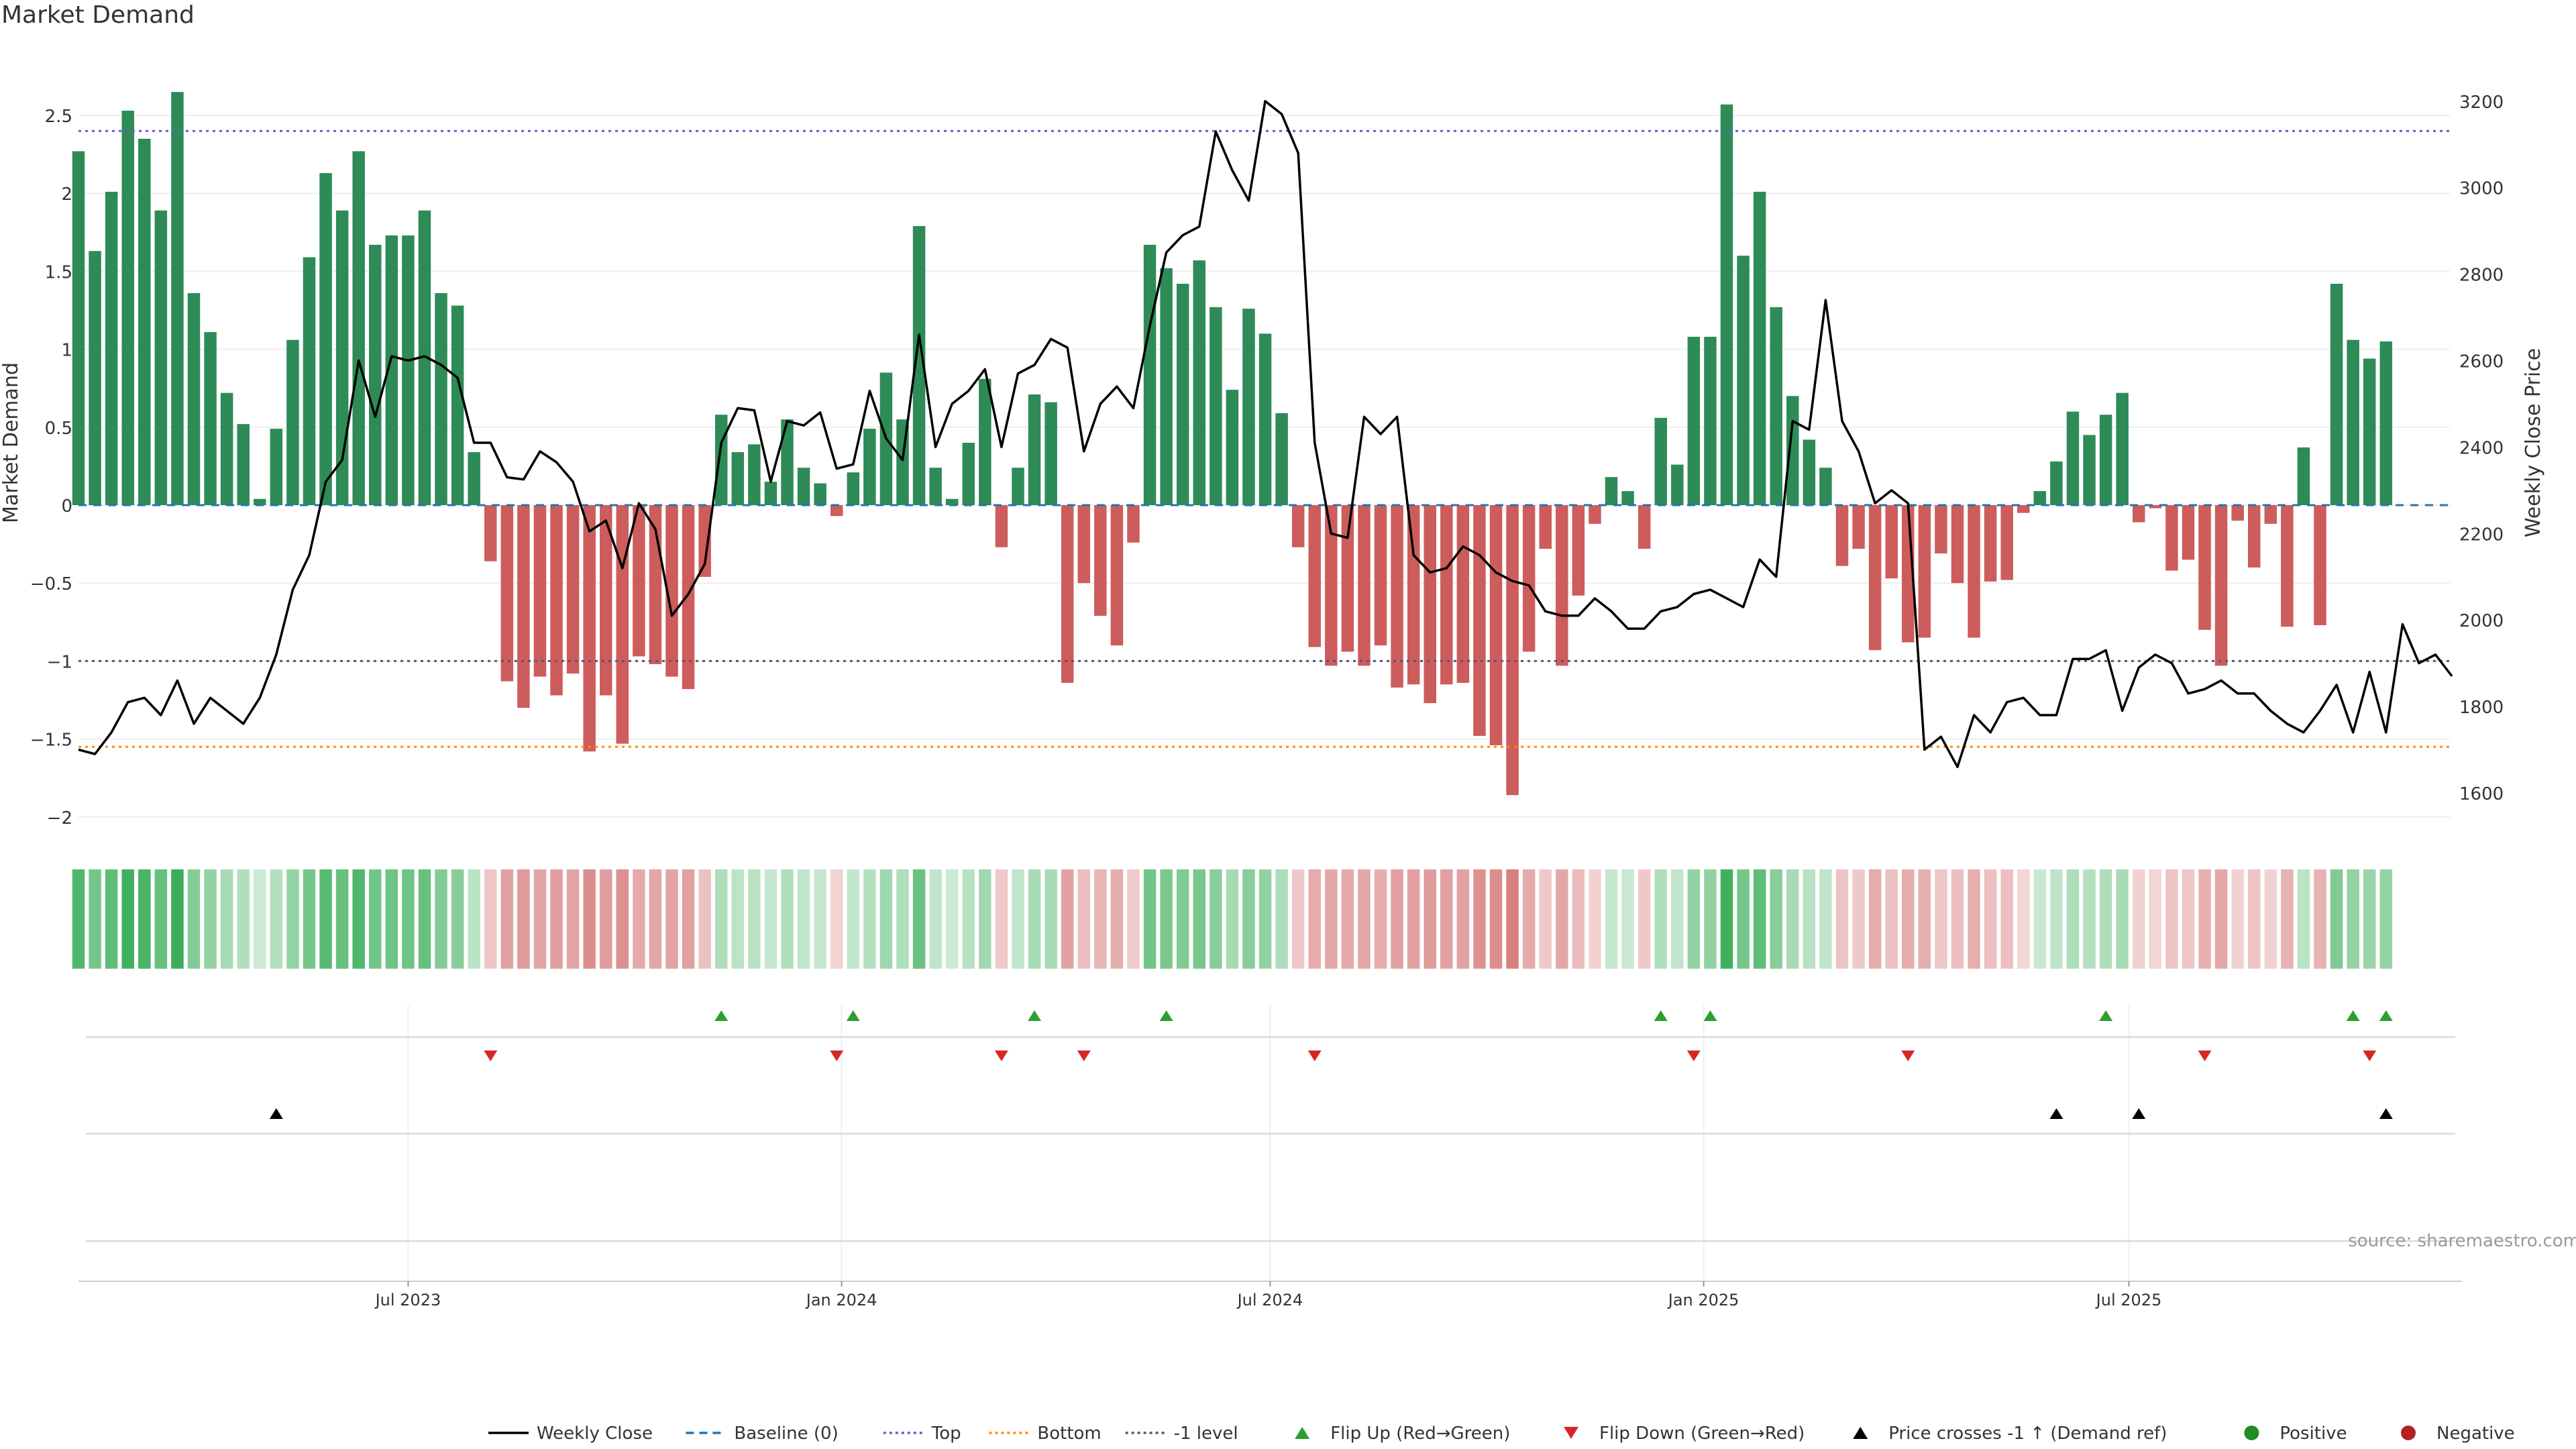 This screenshot has width=2576, height=1449. Describe the element at coordinates (1069, 1434) in the screenshot. I see `legend-label: Bottom` at that location.